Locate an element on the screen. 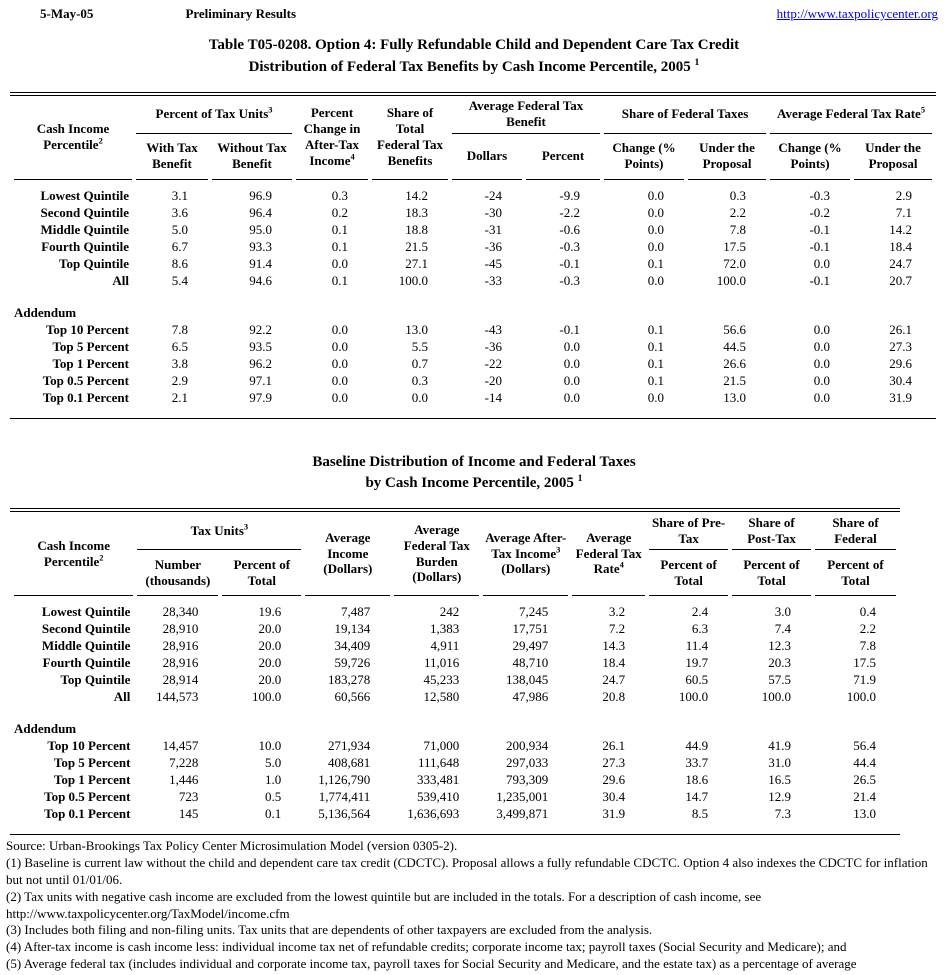  cell-value: -22 is located at coordinates (493, 363).